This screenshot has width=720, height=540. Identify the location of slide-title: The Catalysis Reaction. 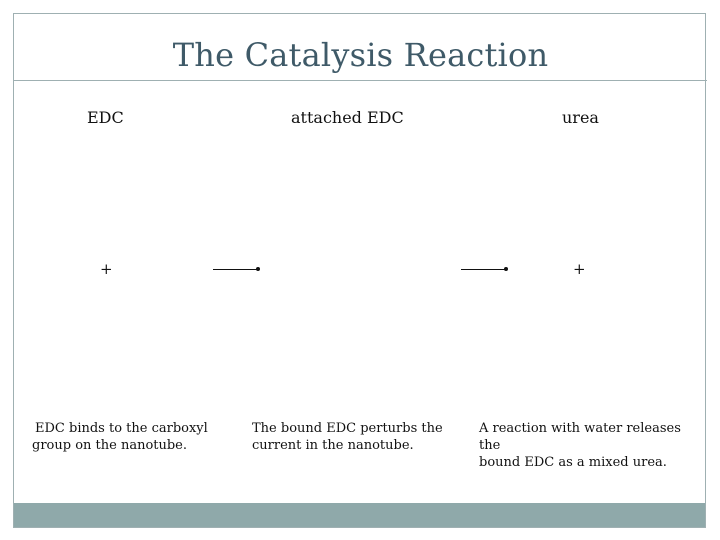
(360, 55).